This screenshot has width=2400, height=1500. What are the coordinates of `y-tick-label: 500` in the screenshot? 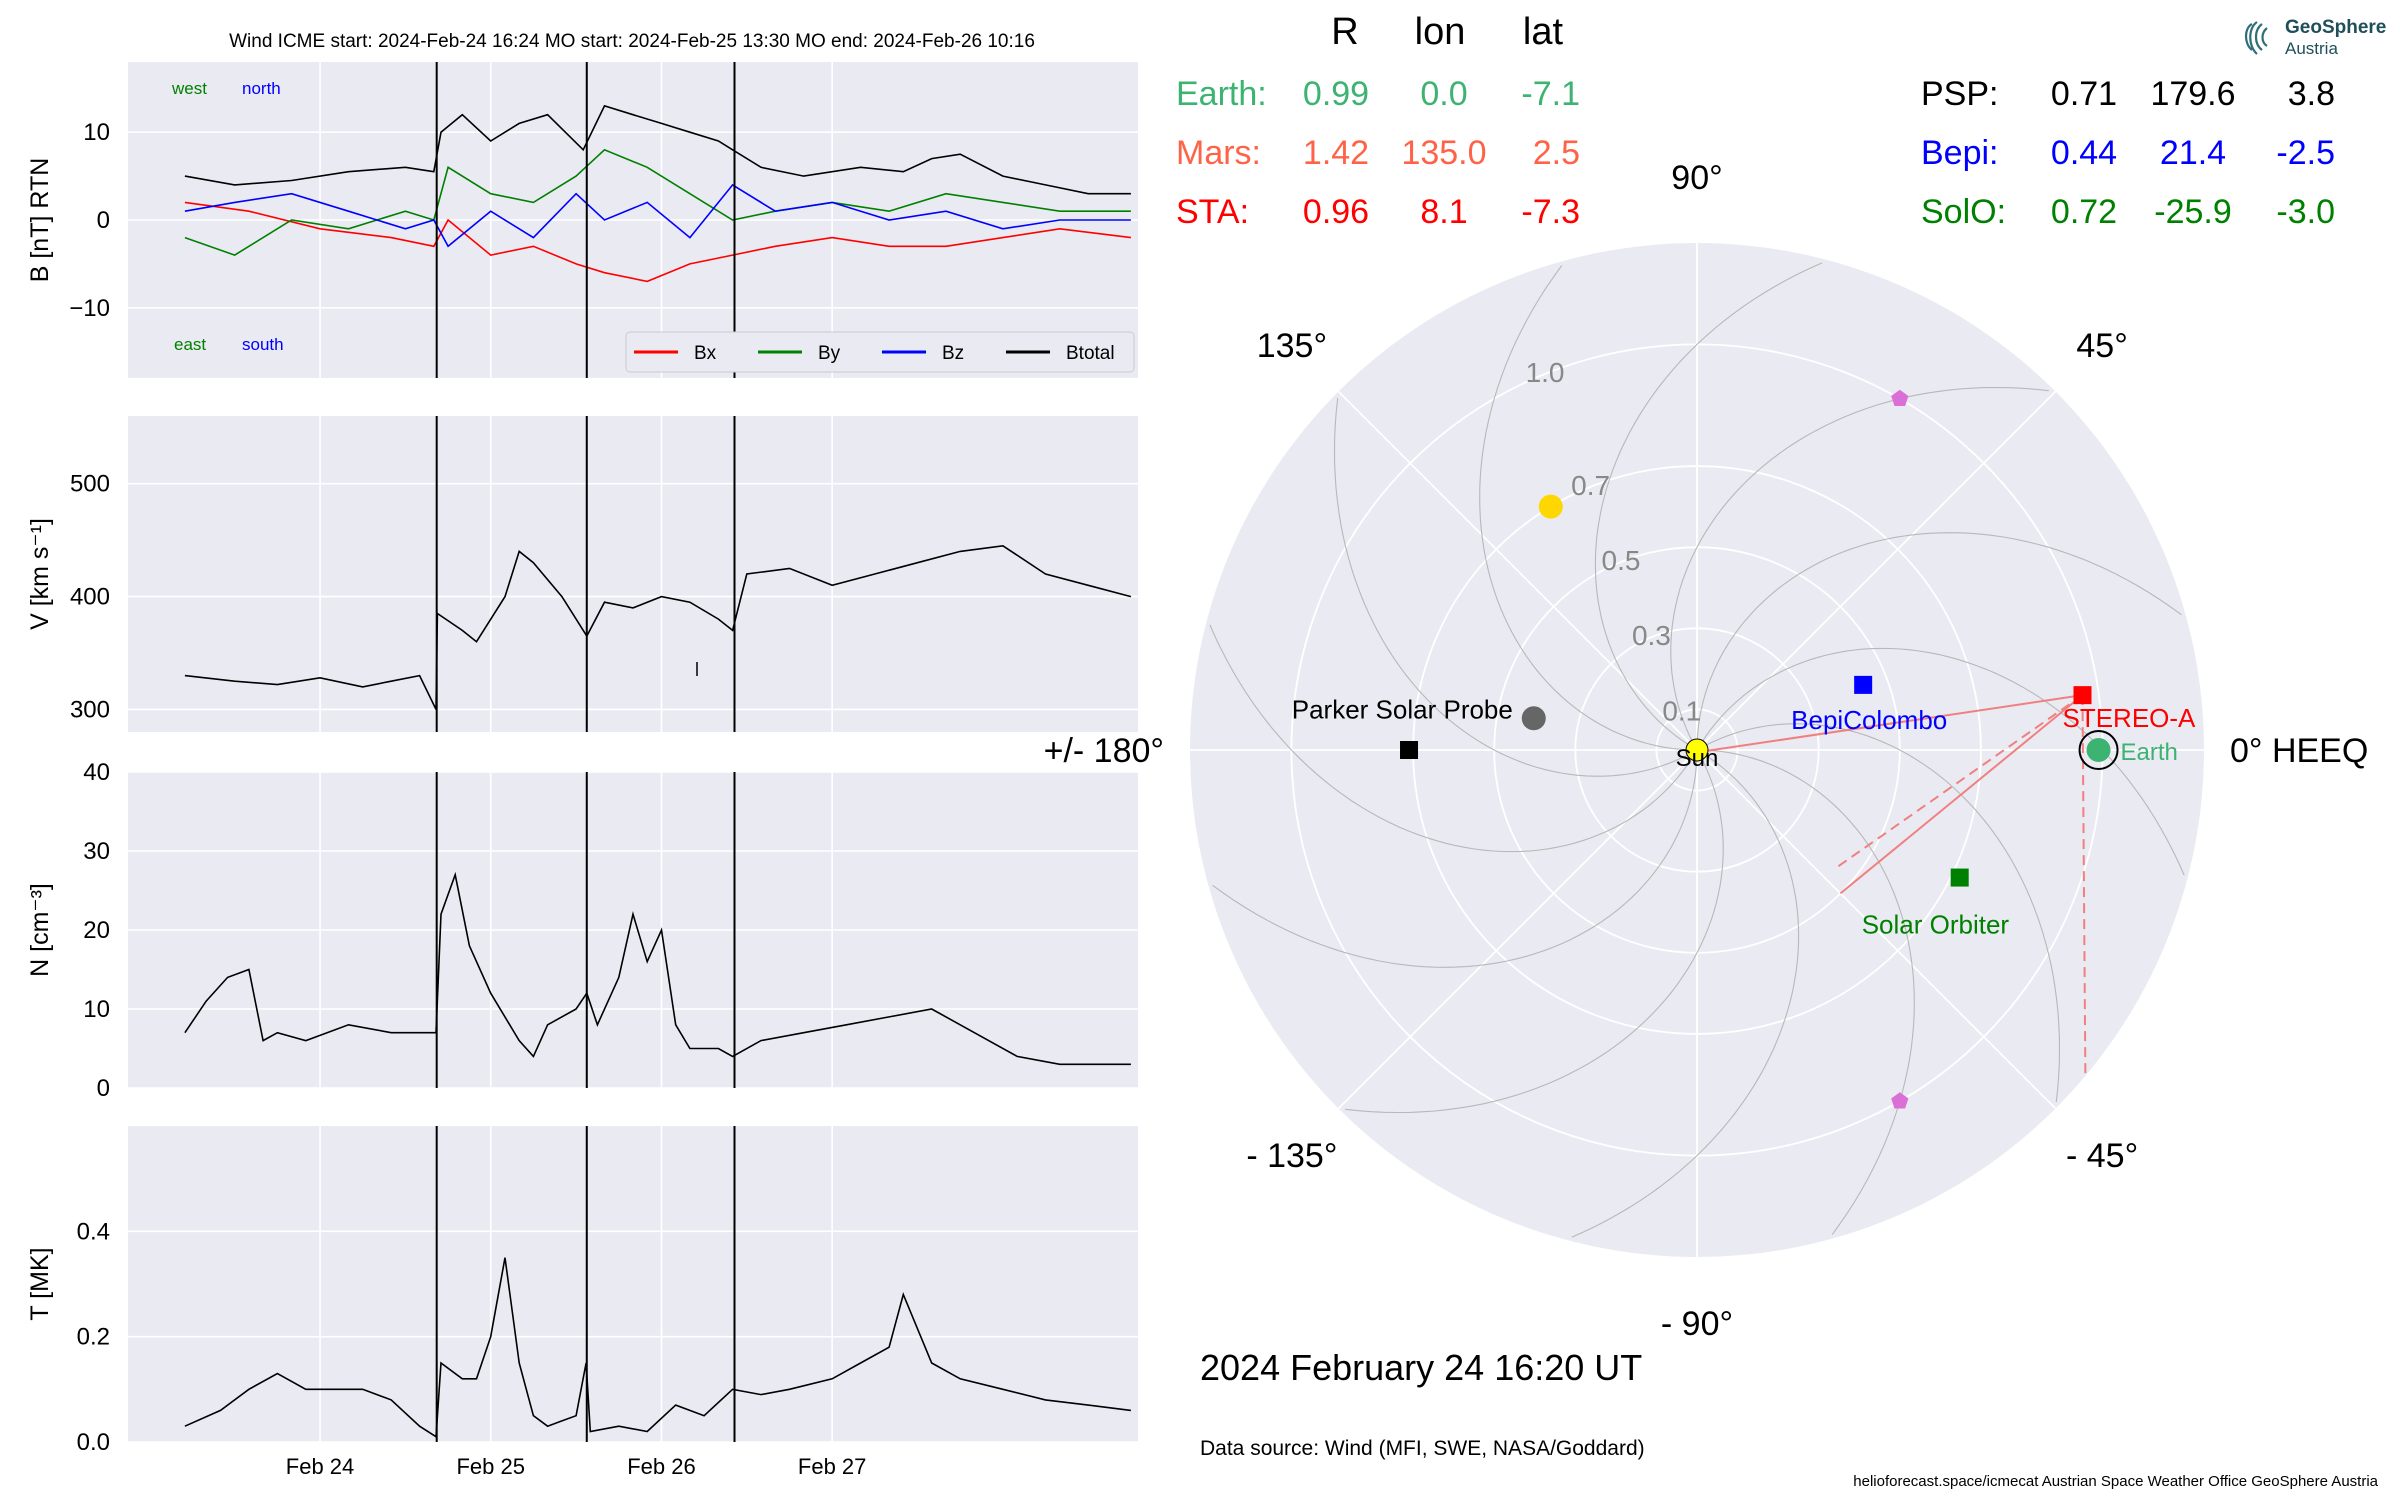 It's located at (90, 484).